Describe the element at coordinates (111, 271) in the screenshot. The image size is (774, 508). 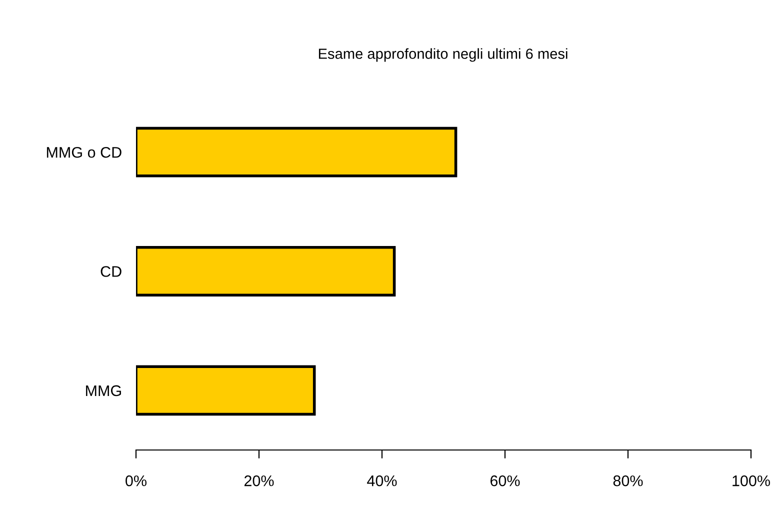
I see `y-tick-label: CD` at that location.